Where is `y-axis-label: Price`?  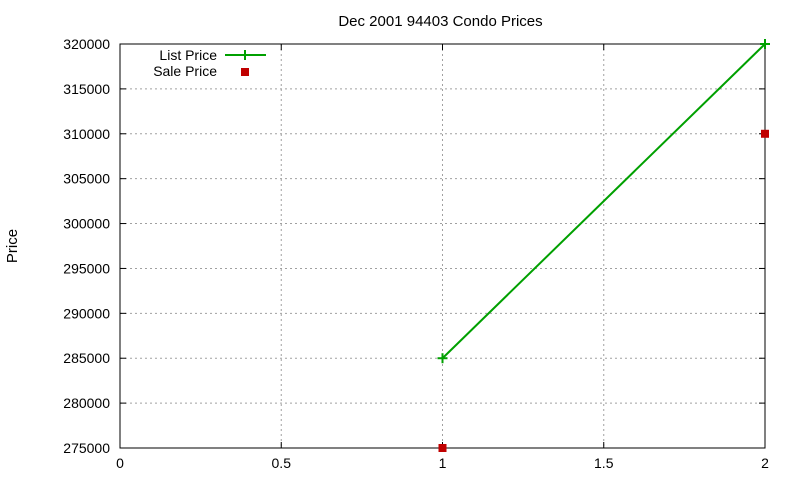
y-axis-label: Price is located at coordinates (12, 246).